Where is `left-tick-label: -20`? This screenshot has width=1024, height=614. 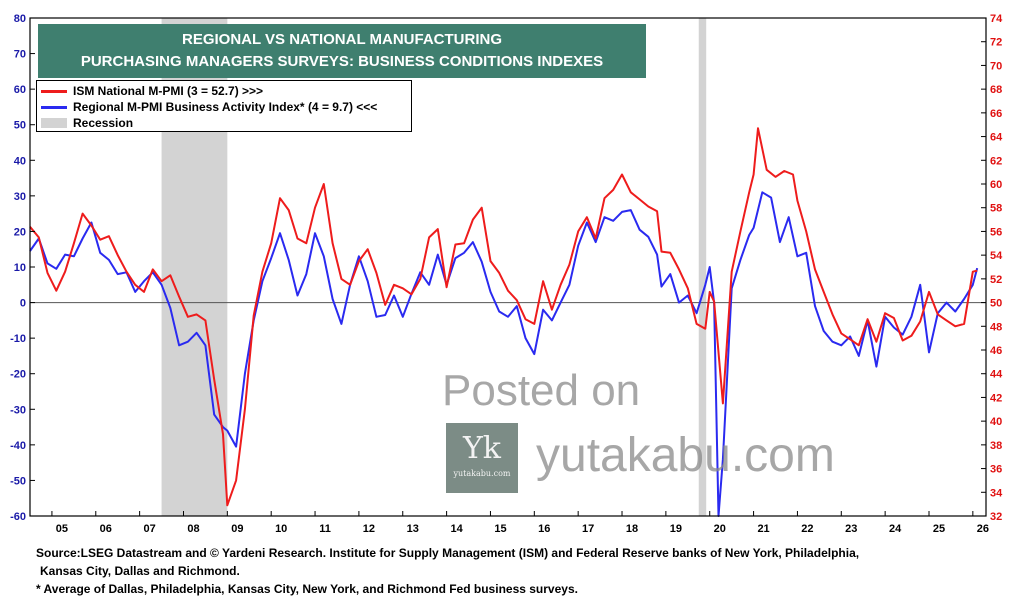
left-tick-label: -20 is located at coordinates (18, 375).